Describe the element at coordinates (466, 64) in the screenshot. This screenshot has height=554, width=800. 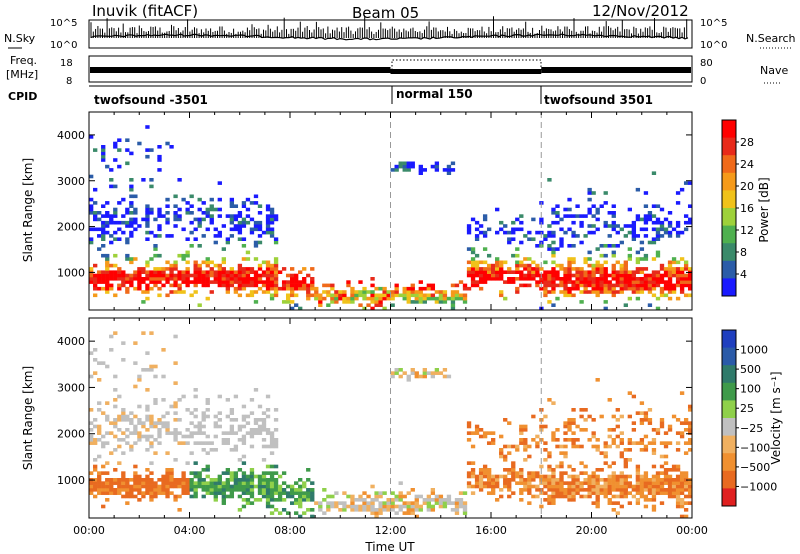
I see `nave-trace` at that location.